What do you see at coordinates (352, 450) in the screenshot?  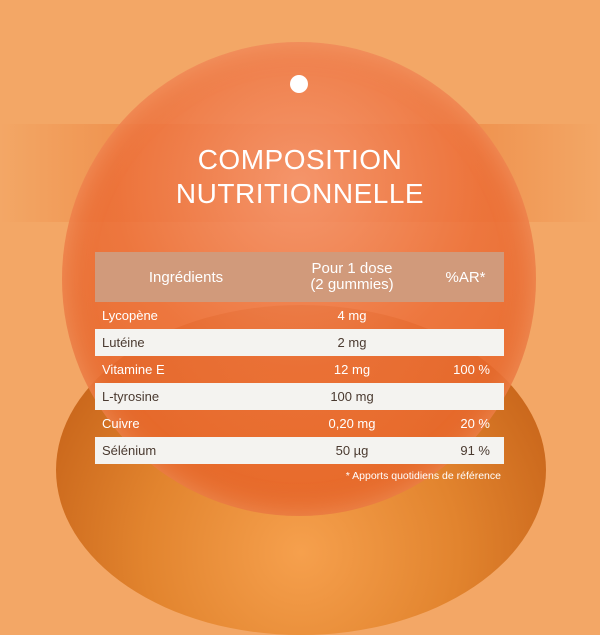 I see `row-dose: 50 µg` at bounding box center [352, 450].